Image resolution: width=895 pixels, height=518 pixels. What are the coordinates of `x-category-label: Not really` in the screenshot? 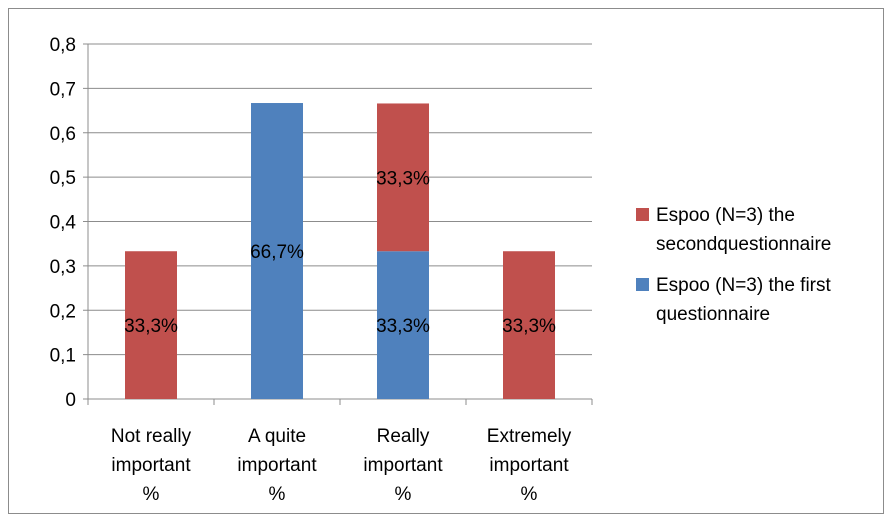 It's located at (151, 436).